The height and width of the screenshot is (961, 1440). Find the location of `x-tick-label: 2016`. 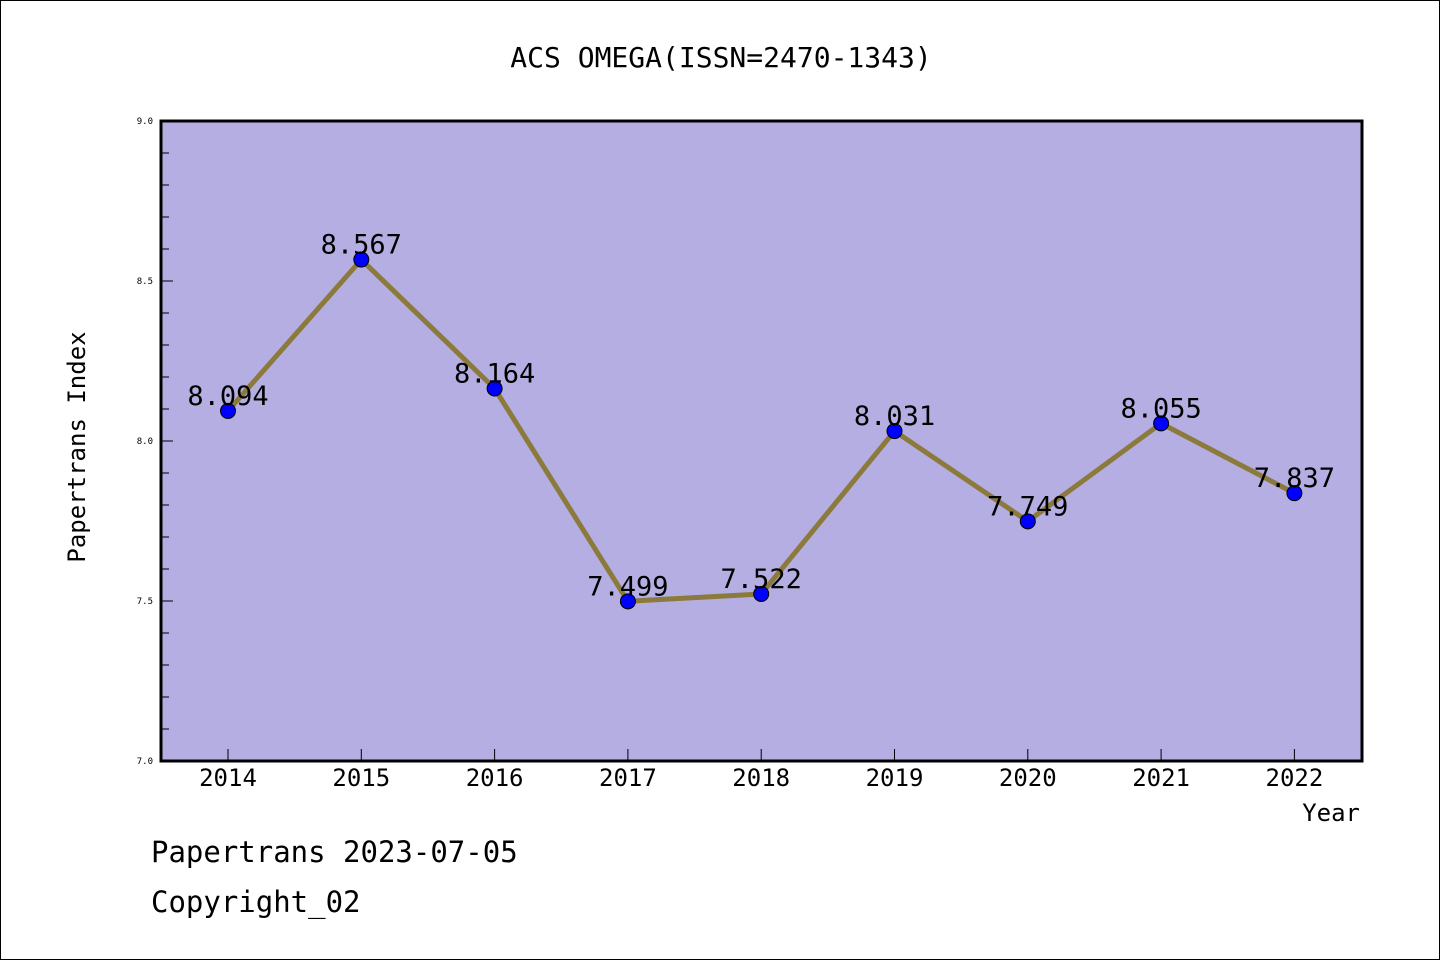

x-tick-label: 2016 is located at coordinates (495, 778).